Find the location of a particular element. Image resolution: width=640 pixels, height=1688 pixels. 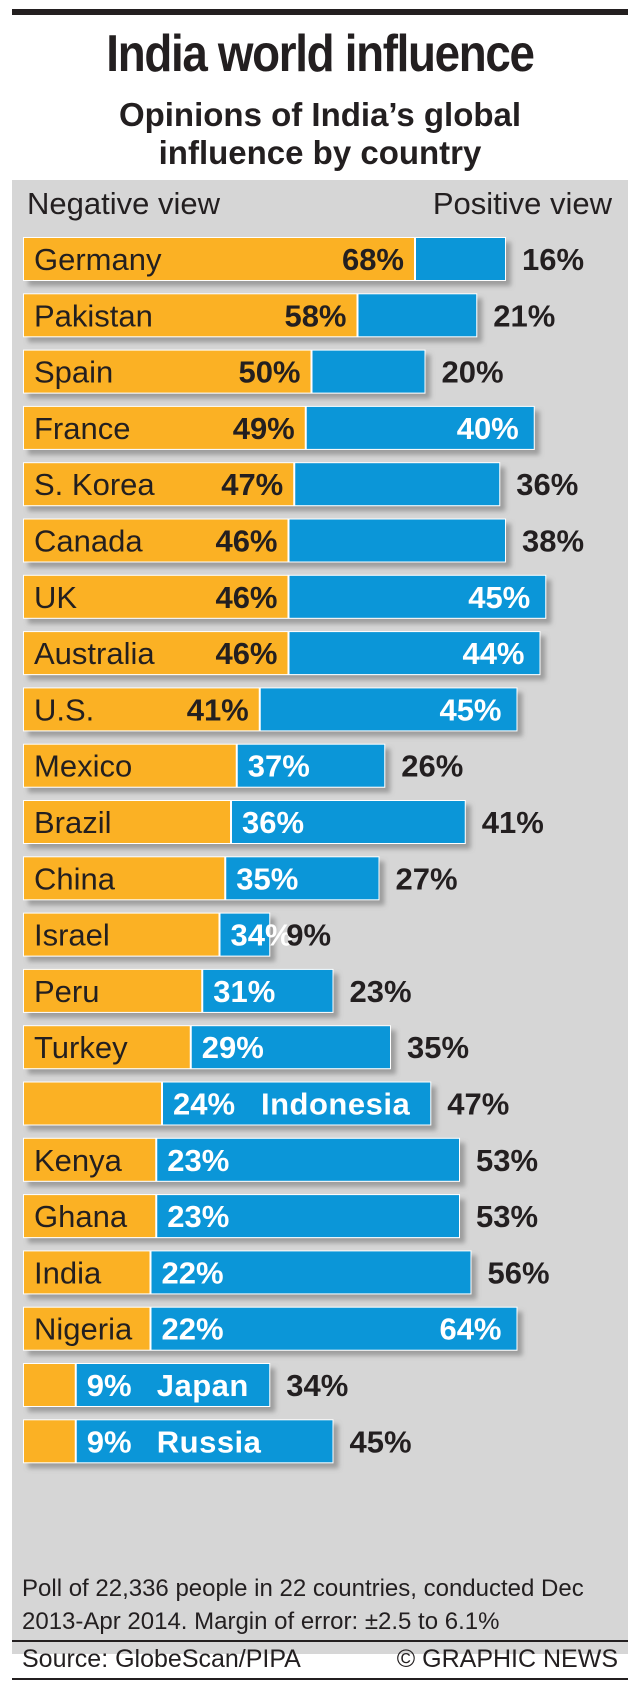

label-negative-mexico: 37% is located at coordinates (279, 766).